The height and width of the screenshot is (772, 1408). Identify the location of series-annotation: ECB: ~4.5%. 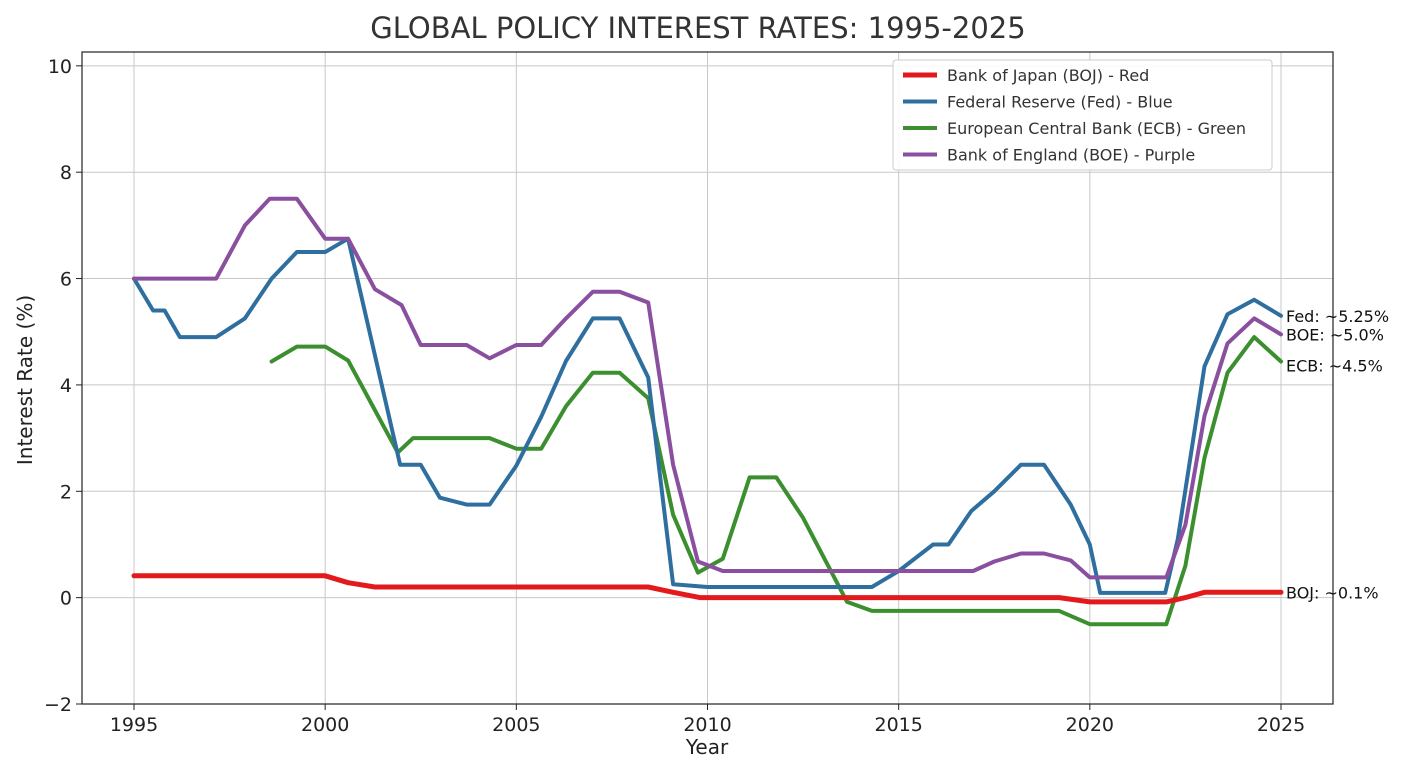
(1334, 366).